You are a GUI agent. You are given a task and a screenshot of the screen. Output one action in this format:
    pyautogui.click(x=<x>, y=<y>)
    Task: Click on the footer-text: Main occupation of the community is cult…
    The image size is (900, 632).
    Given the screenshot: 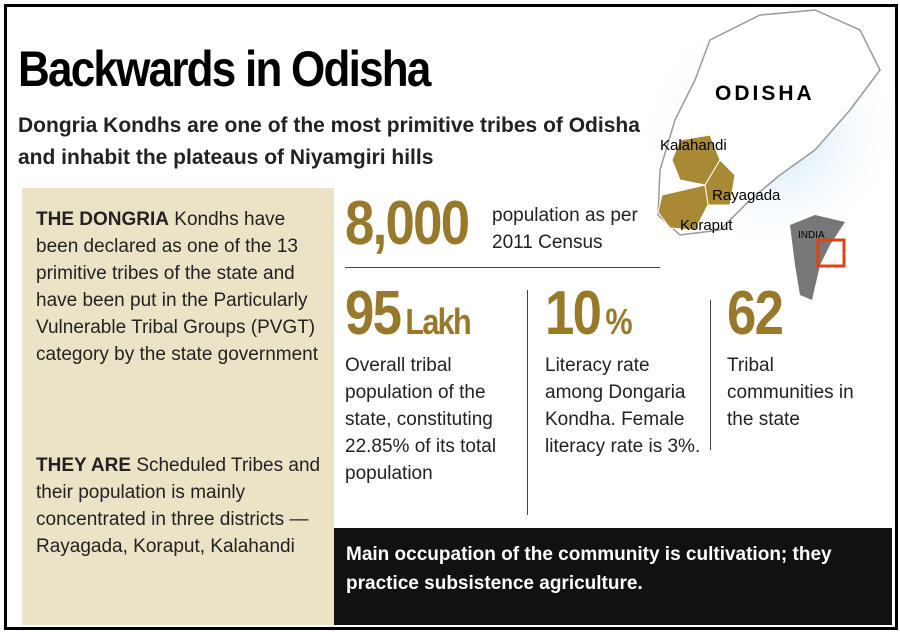 What is the action you would take?
    pyautogui.click(x=589, y=569)
    